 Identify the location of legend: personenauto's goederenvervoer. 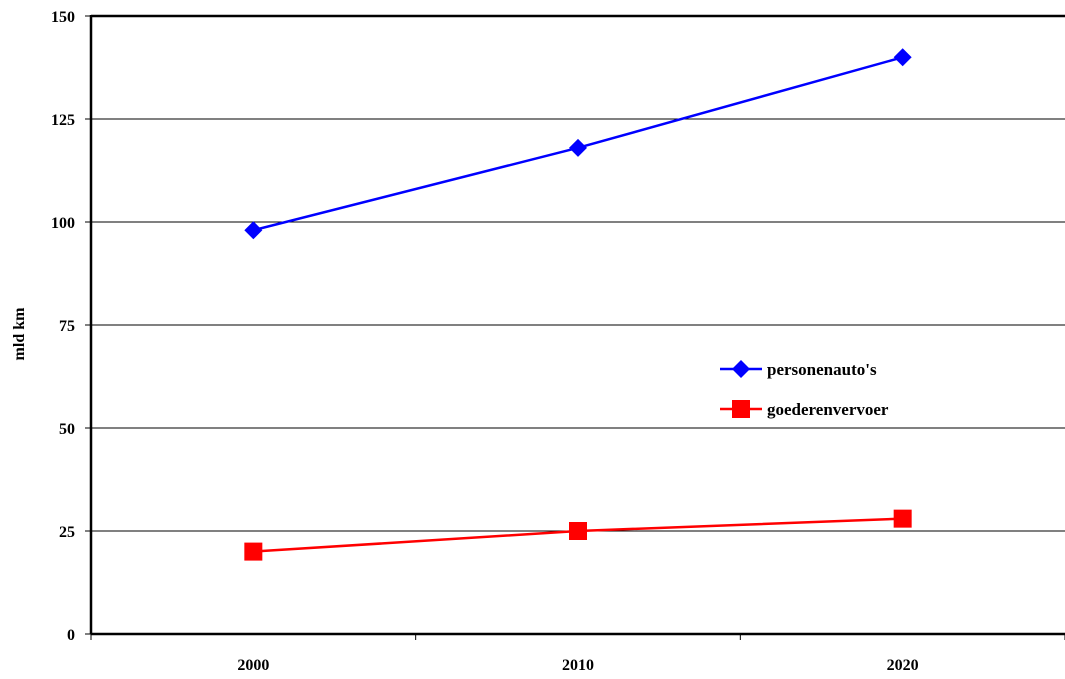
(804, 389).